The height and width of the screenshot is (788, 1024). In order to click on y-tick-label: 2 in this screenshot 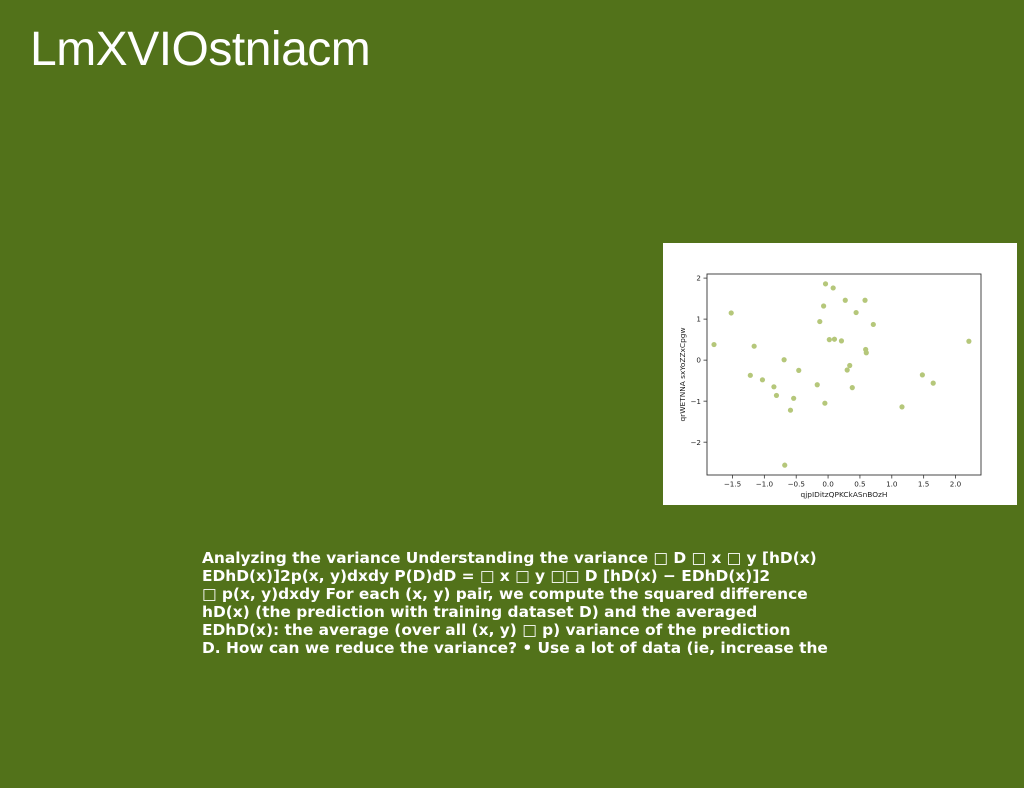, I will do `click(698, 278)`.